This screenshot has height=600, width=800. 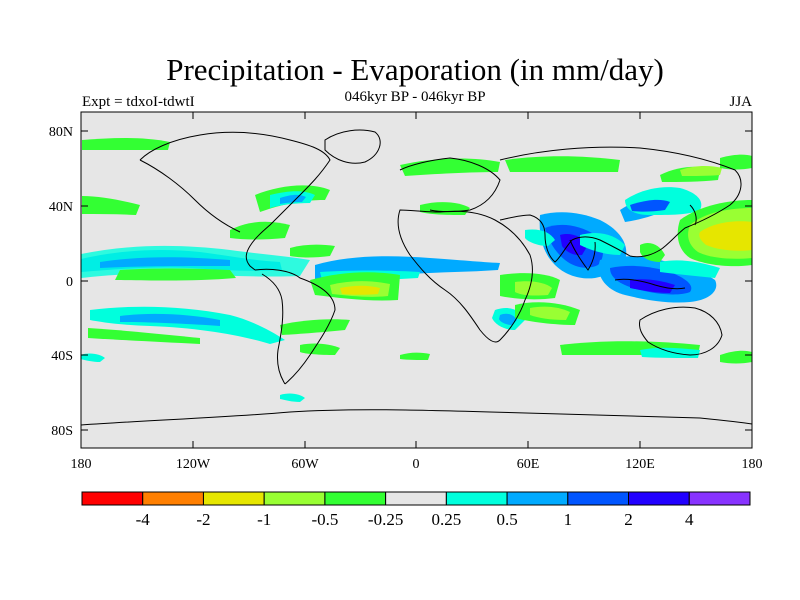 I want to click on lon-label-120w: 120W, so click(x=193, y=464).